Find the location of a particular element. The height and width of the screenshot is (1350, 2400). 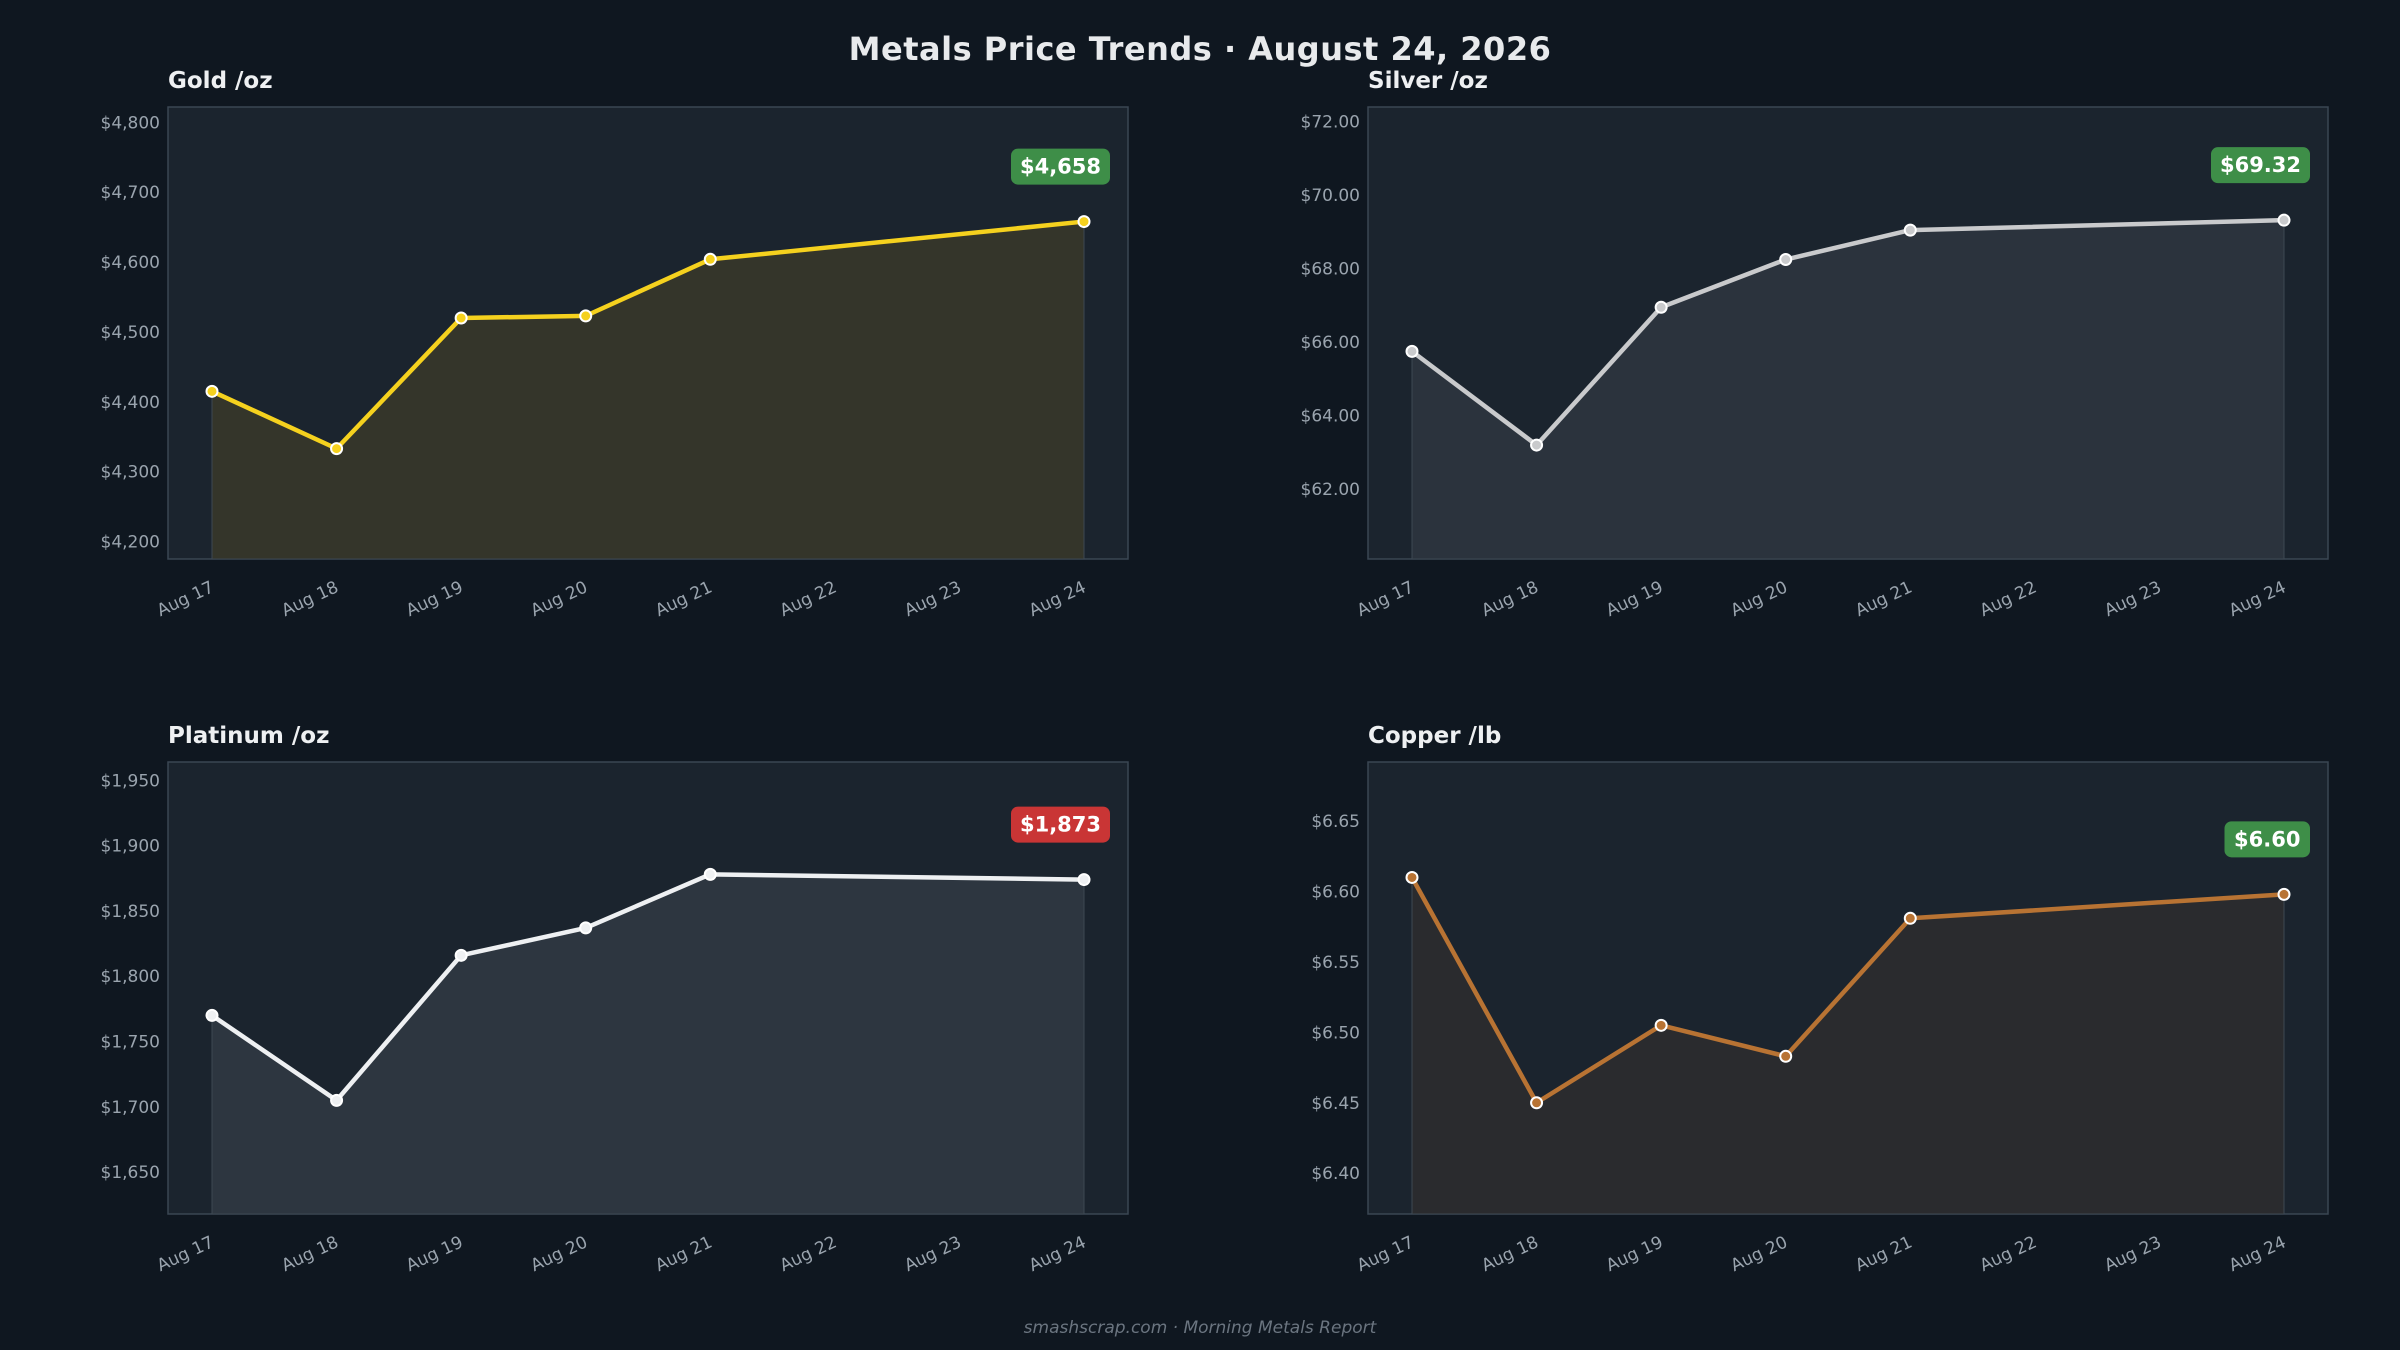

platinum-xtick-label: Aug 18 is located at coordinates (310, 1254).